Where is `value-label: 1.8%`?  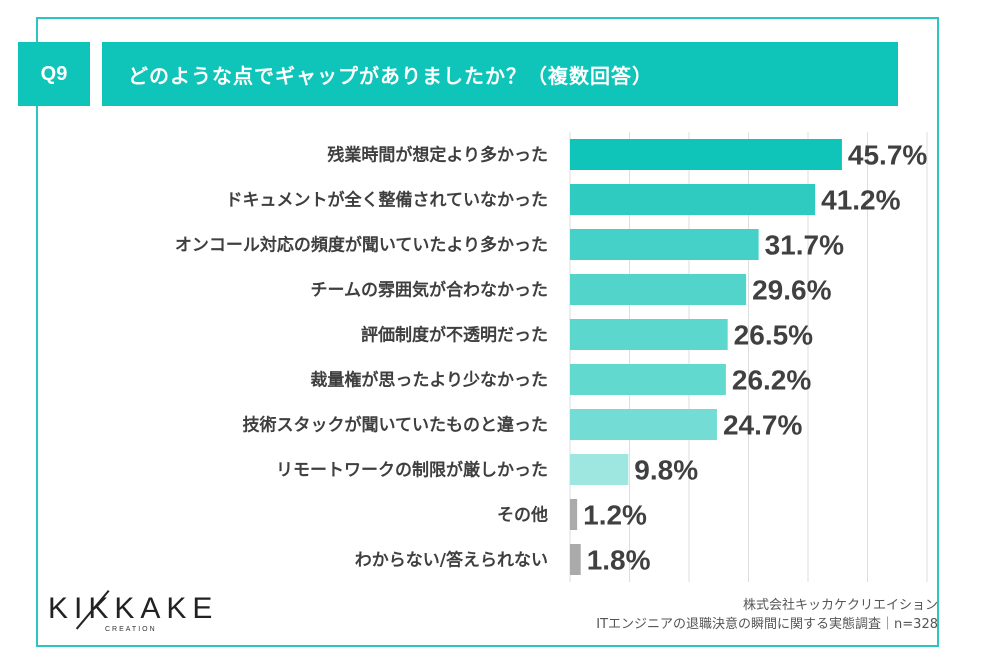 value-label: 1.8% is located at coordinates (619, 560).